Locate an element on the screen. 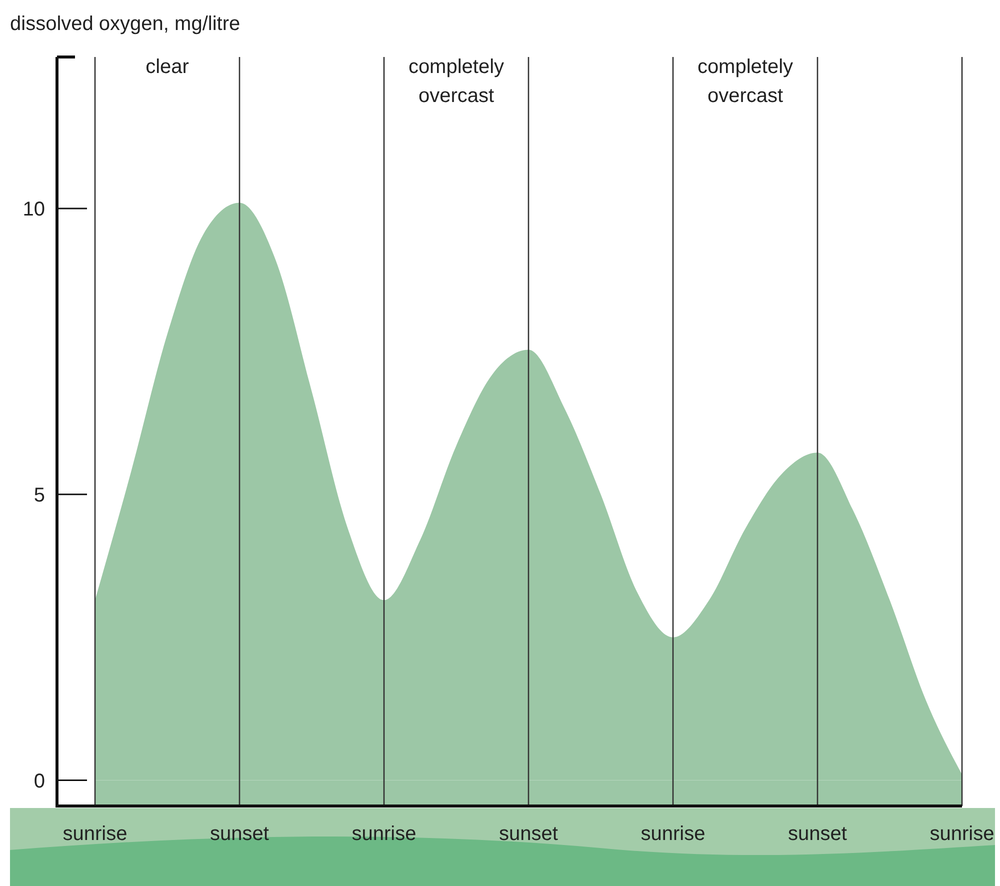 Image resolution: width=1000 pixels, height=886 pixels. y-axis-title: dissolved oxygen, mg/litre is located at coordinates (125, 24).